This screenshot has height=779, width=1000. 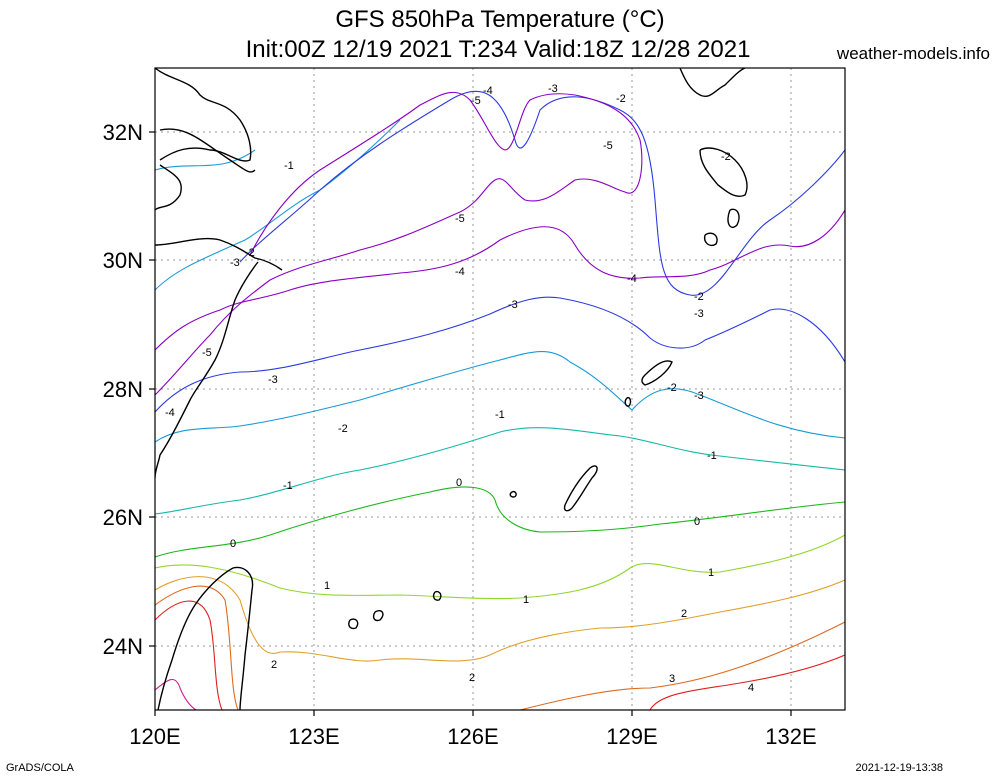 What do you see at coordinates (154, 736) in the screenshot?
I see `lon-label-120e: 120E` at bounding box center [154, 736].